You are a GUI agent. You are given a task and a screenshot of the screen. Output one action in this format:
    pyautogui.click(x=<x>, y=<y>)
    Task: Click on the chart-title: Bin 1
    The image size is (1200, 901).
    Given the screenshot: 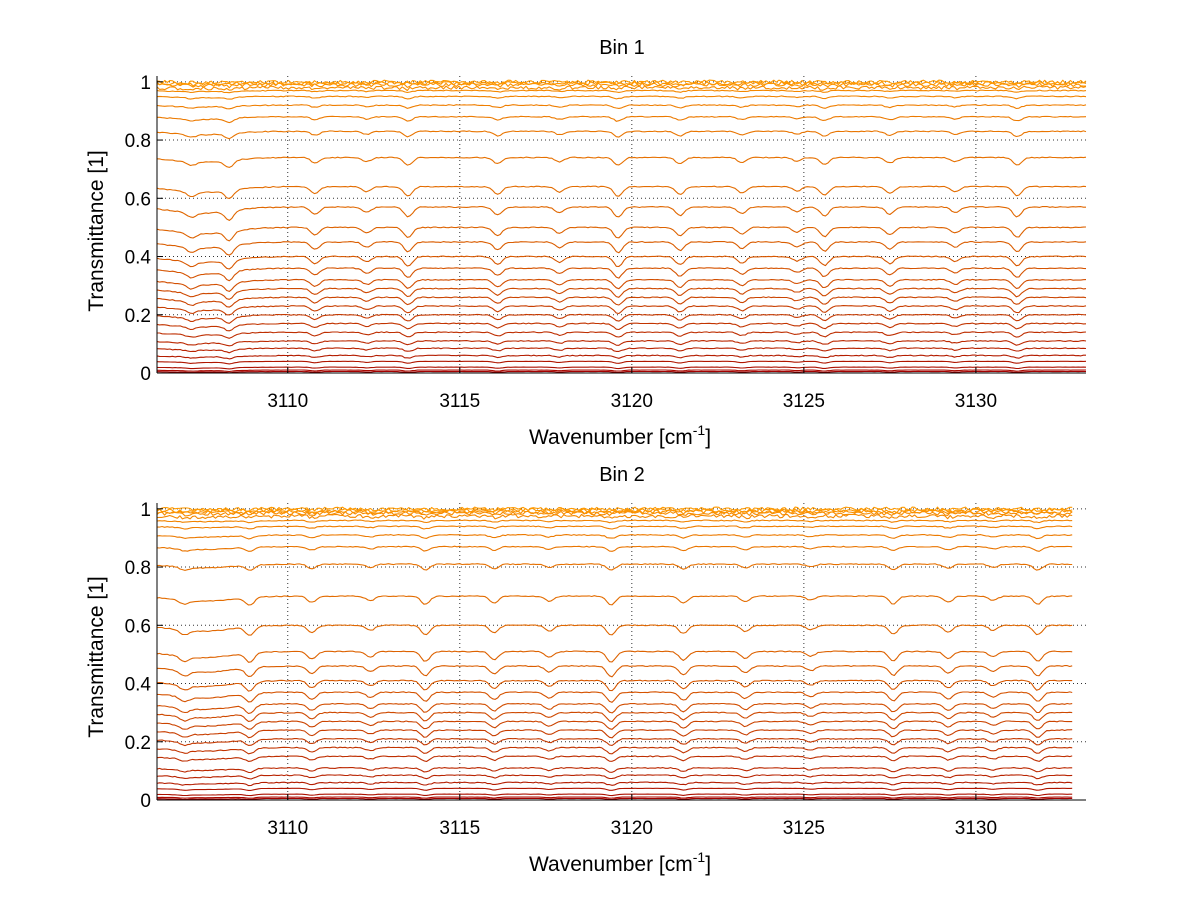 What is the action you would take?
    pyautogui.click(x=622, y=48)
    